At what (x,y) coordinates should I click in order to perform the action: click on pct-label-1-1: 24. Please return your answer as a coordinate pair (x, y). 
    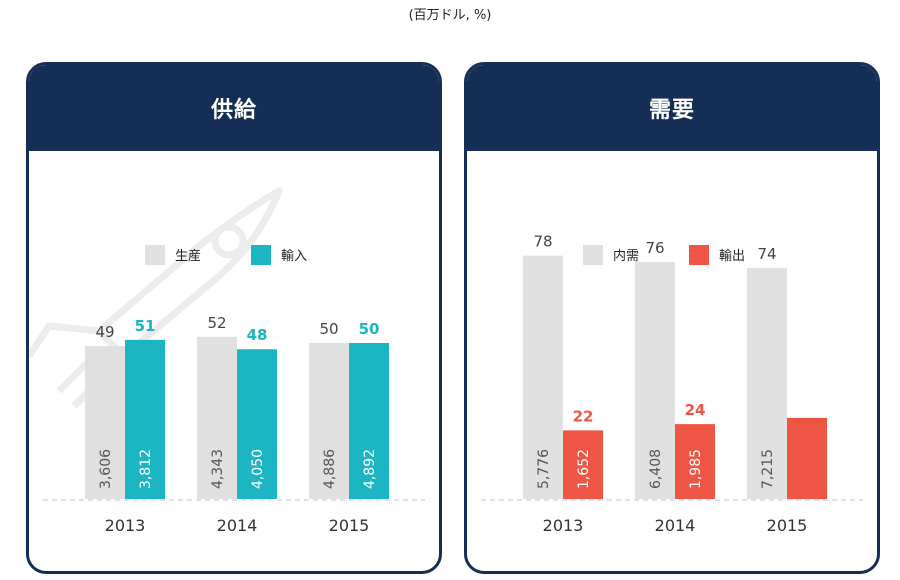
    Looking at the image, I should click on (695, 410).